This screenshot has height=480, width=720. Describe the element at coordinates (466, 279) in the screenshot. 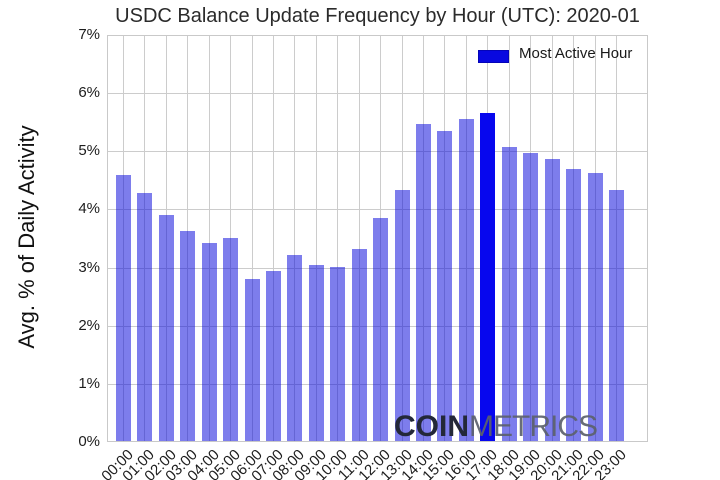

I see `bar-16:00` at that location.